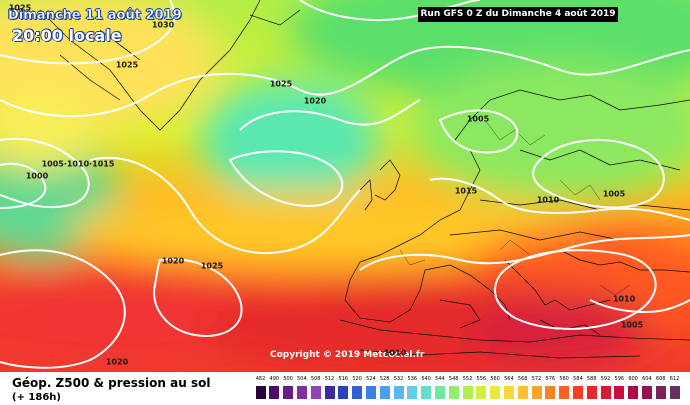 The image size is (690, 405). I want to click on legend-title: Géop. Z500 & pression au sol, so click(111, 383).